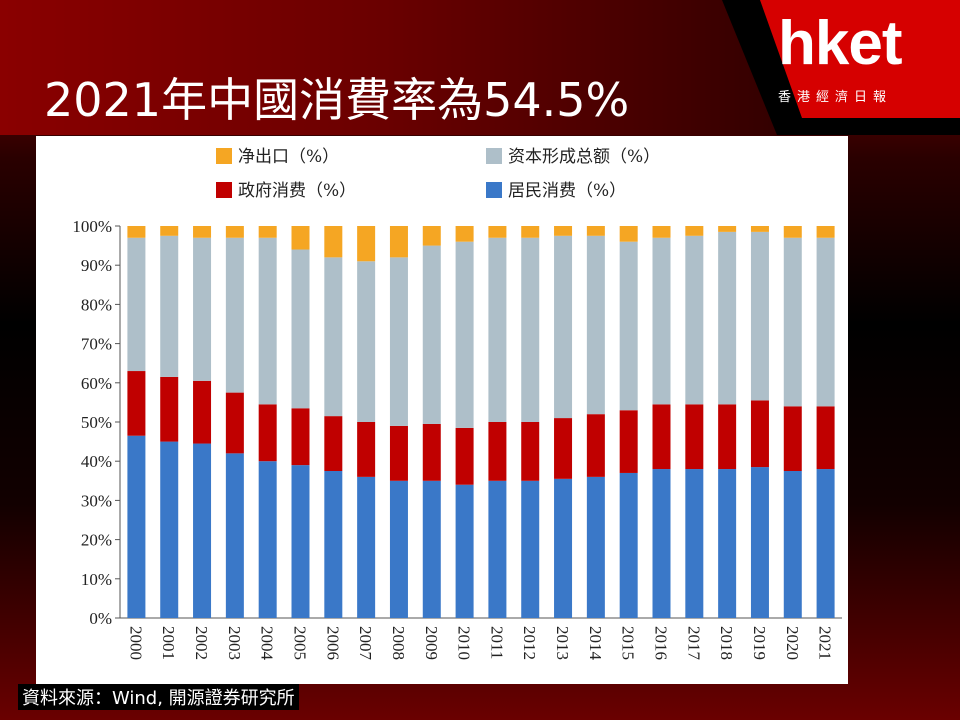 The height and width of the screenshot is (720, 960). Describe the element at coordinates (792, 643) in the screenshot. I see `x-tick-label: 2020` at that location.